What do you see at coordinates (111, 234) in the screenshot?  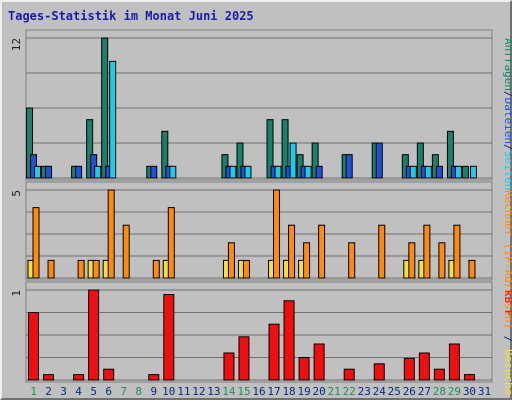 I see `bar-rechner-ip-adressen--day-6` at bounding box center [111, 234].